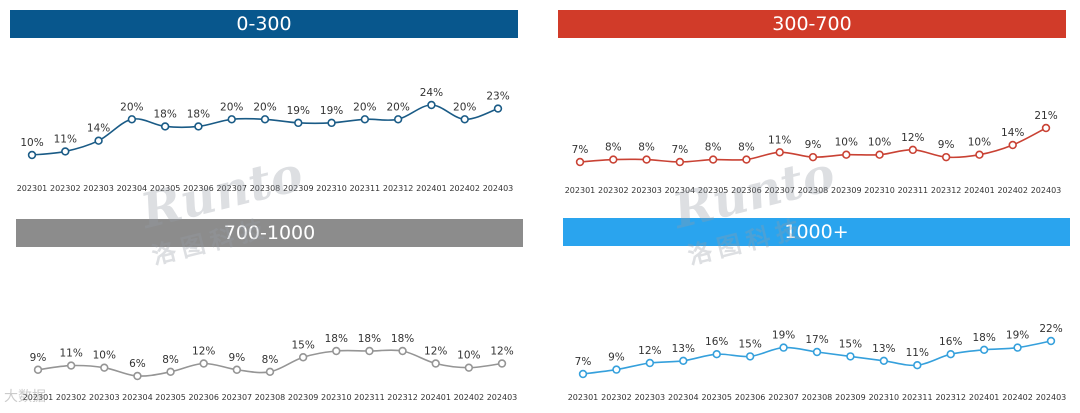  I want to click on x-tick-label: 202305, so click(713, 190).